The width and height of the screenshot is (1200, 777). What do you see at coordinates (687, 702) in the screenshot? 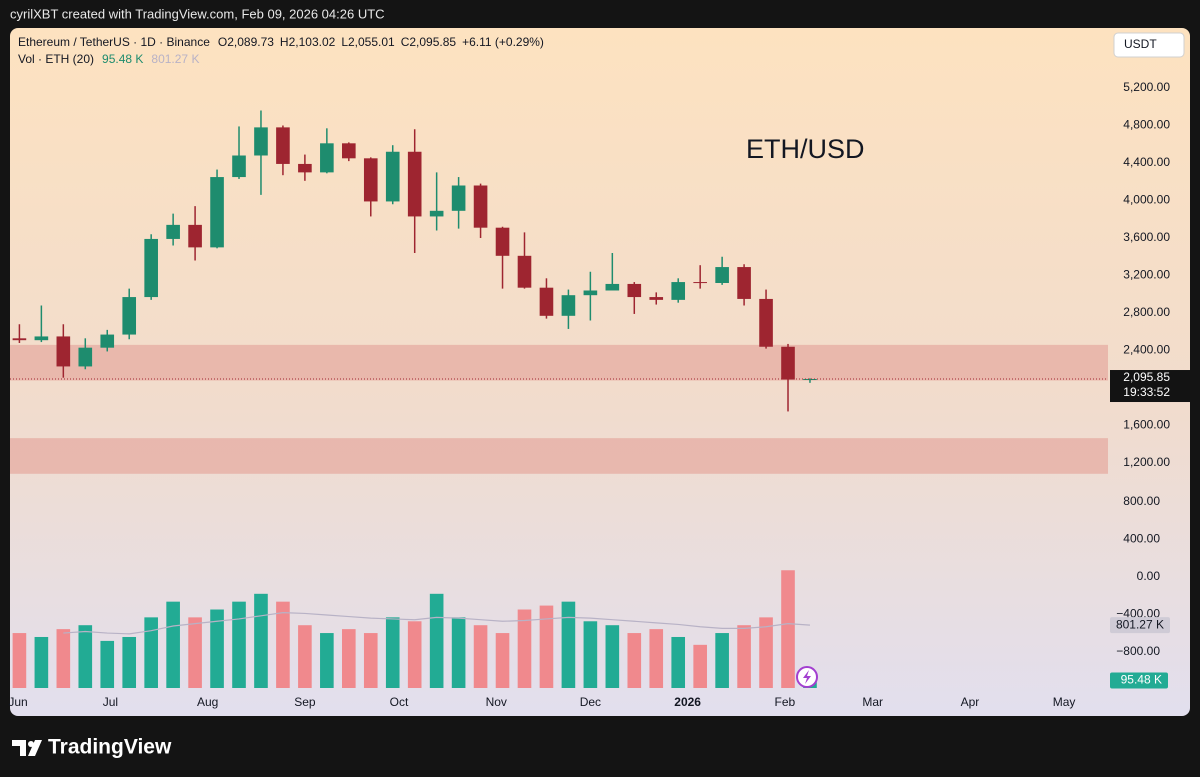
I see `x-tick-label: 2026` at bounding box center [687, 702].